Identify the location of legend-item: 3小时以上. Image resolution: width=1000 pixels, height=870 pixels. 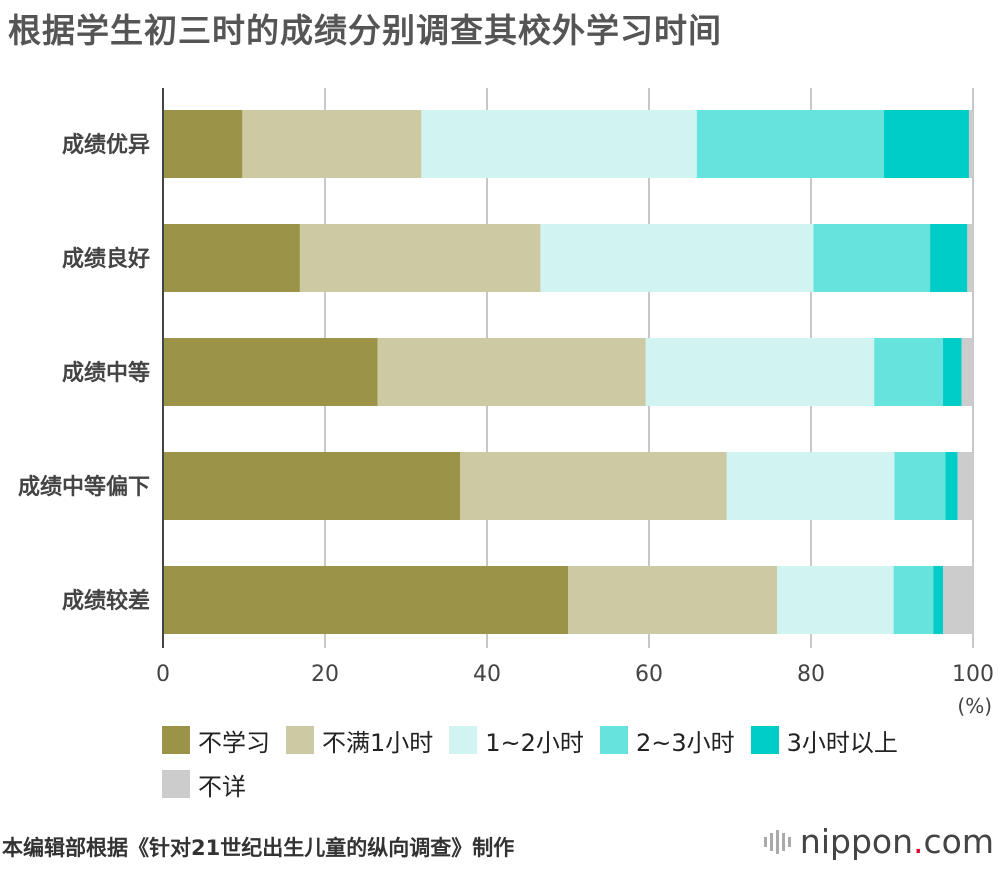
(824, 740).